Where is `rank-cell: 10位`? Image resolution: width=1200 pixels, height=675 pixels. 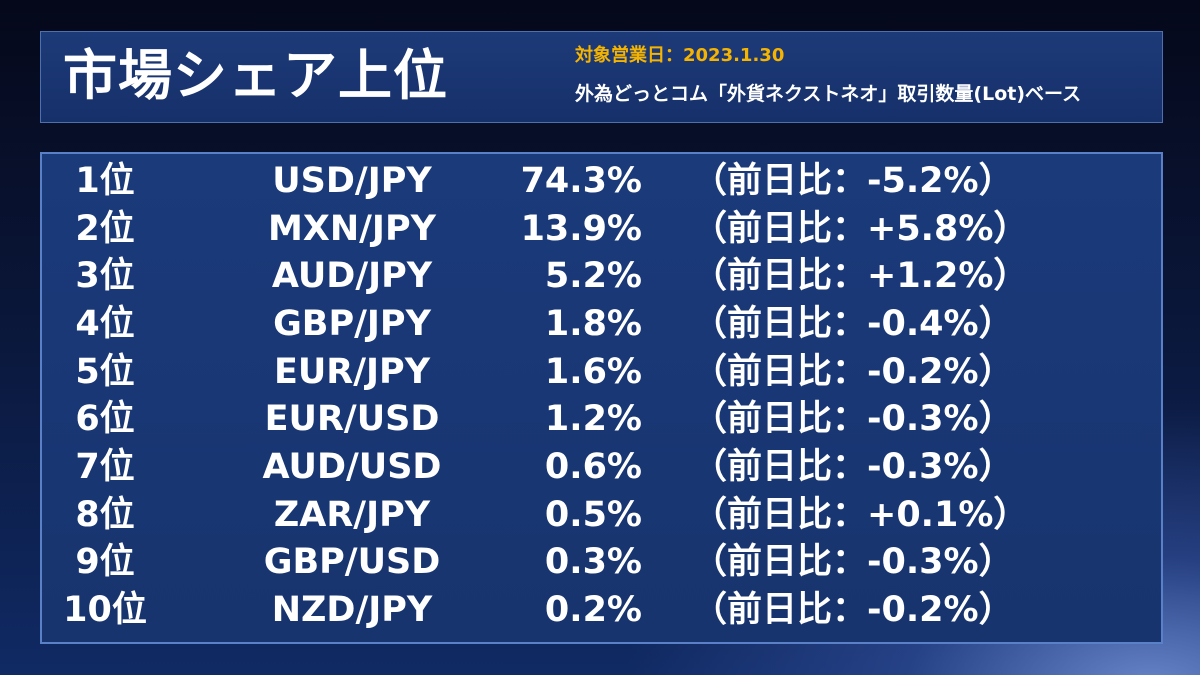 rank-cell: 10位 is located at coordinates (105, 610).